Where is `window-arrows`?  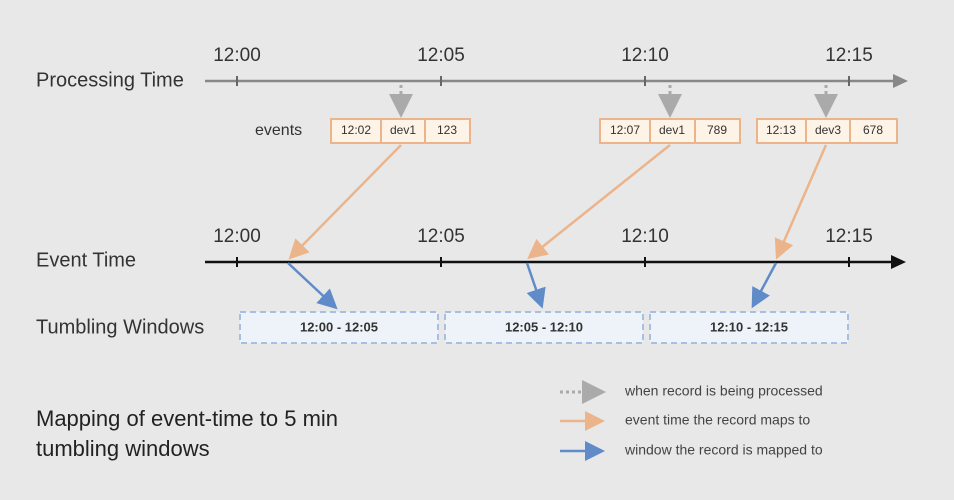
window-arrows is located at coordinates (532, 286).